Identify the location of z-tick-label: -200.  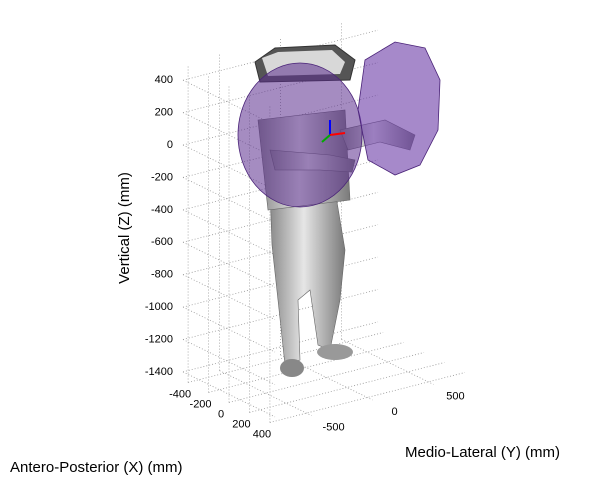
(162, 177).